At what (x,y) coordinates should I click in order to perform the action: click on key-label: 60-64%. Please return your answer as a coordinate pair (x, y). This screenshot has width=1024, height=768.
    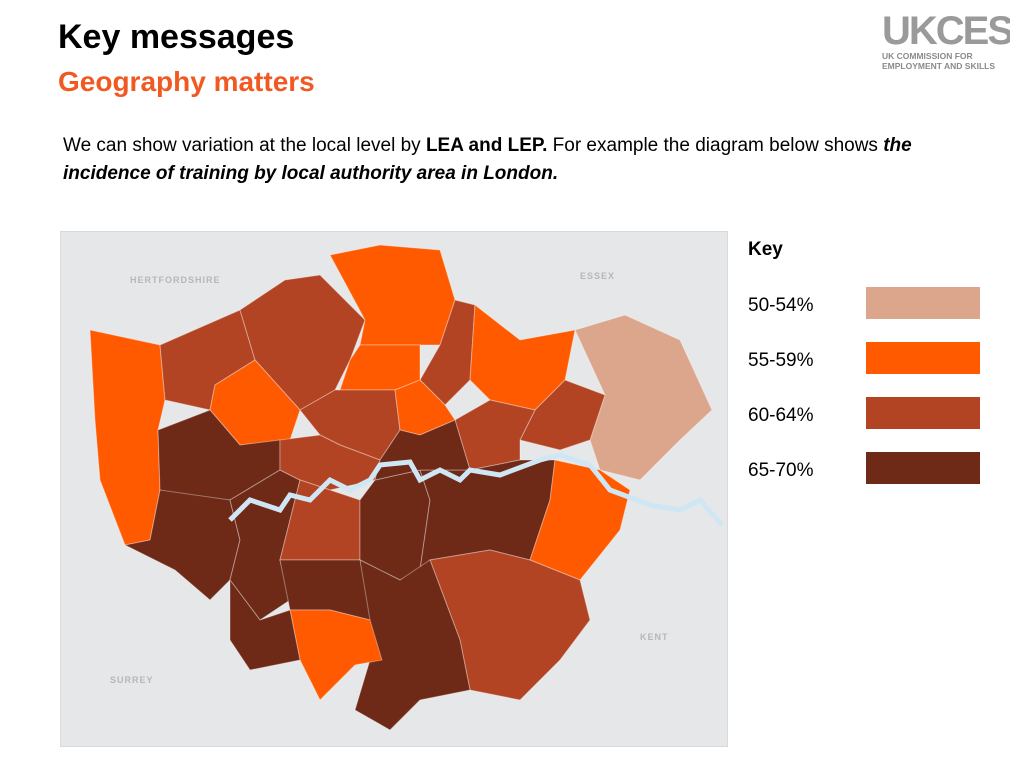
    Looking at the image, I should click on (781, 415).